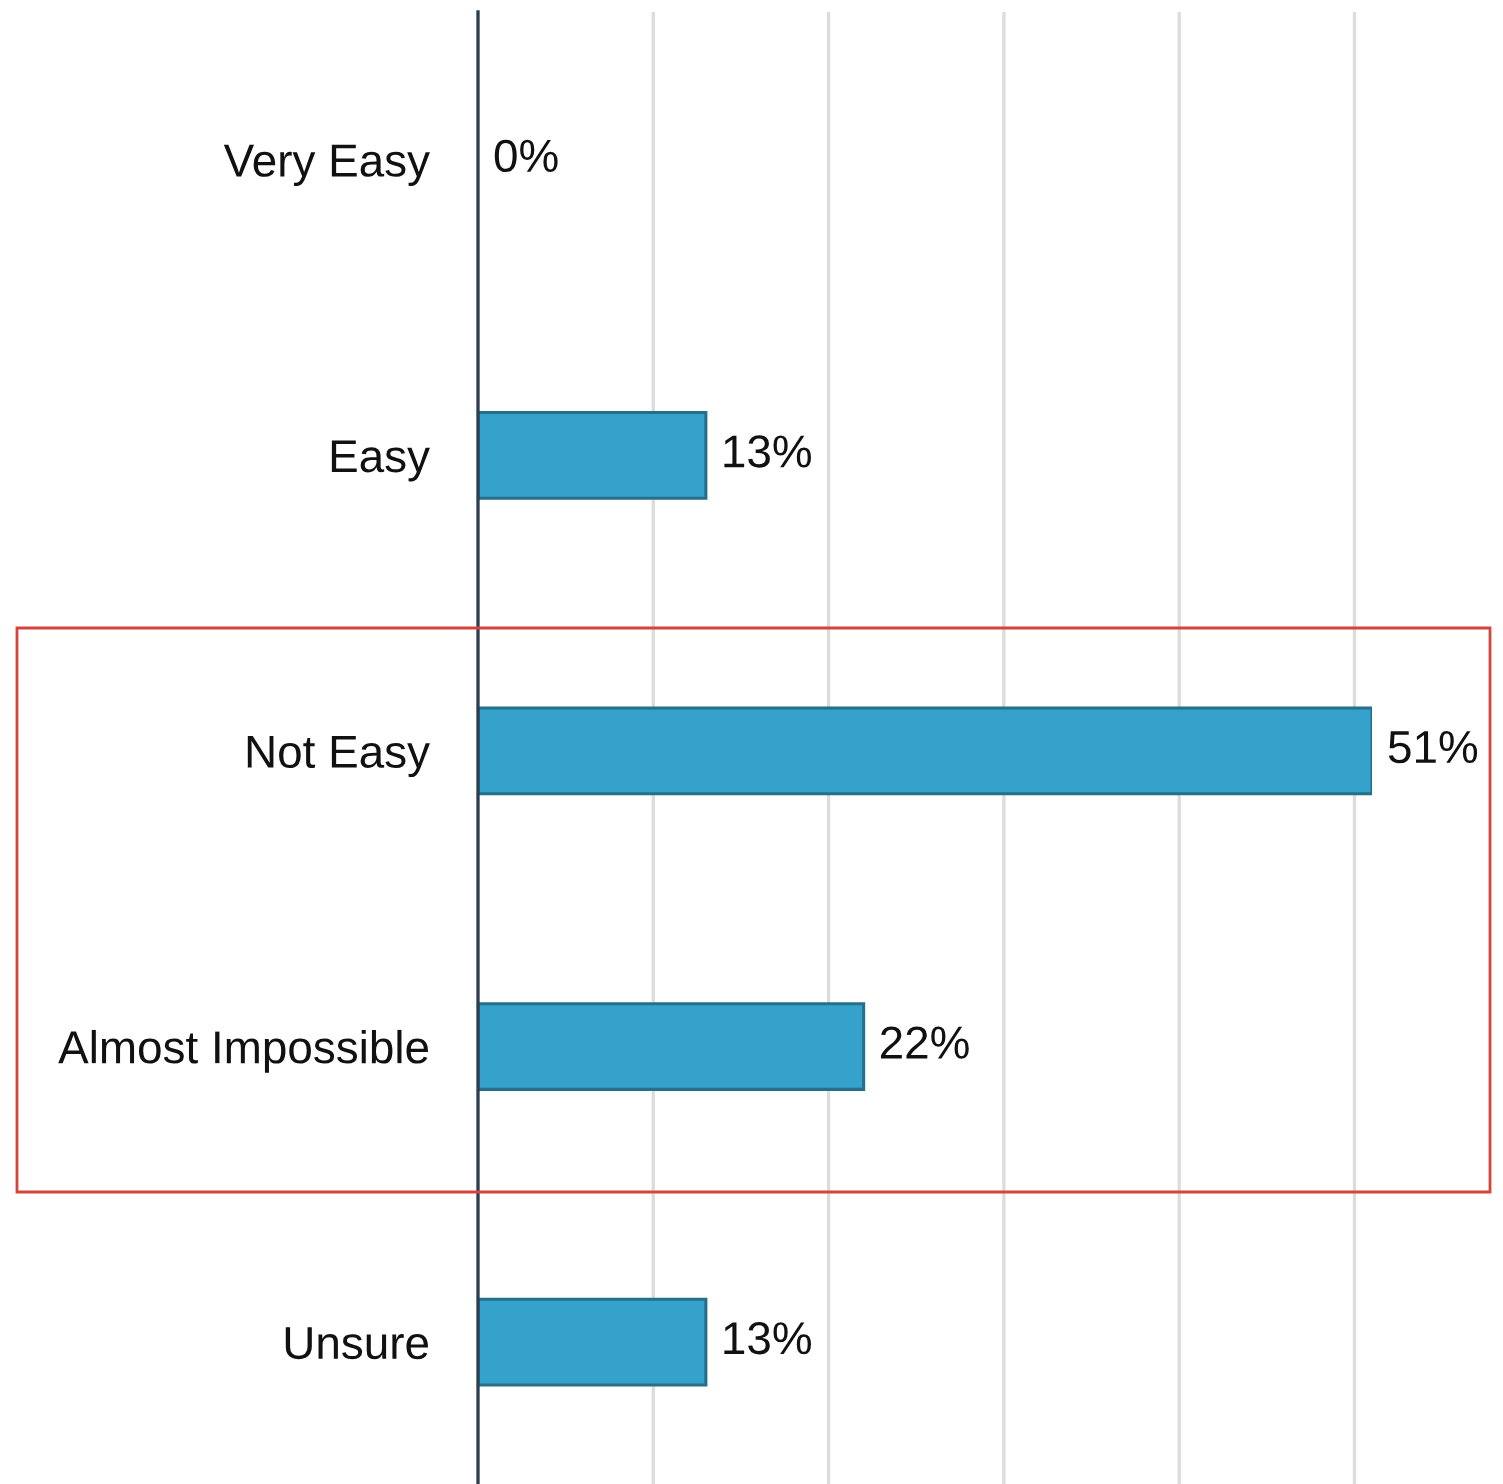  I want to click on y-tick-label: Unsure, so click(356, 1343).